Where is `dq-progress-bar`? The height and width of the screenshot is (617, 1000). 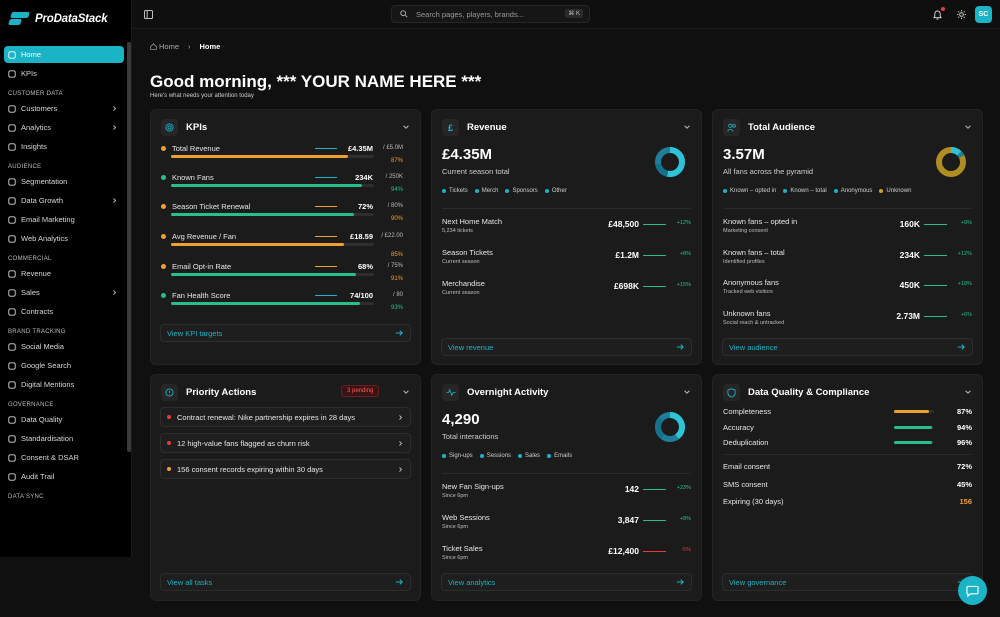
dq-progress-bar is located at coordinates (914, 427).